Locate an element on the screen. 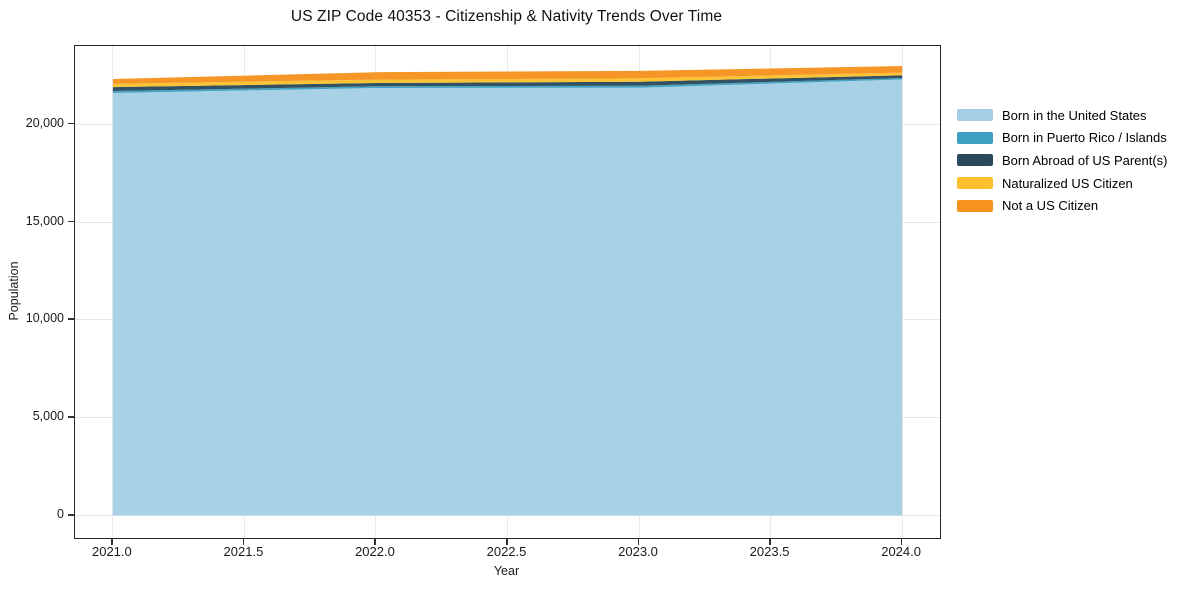  x-tick-label: 2022.5 is located at coordinates (506, 551).